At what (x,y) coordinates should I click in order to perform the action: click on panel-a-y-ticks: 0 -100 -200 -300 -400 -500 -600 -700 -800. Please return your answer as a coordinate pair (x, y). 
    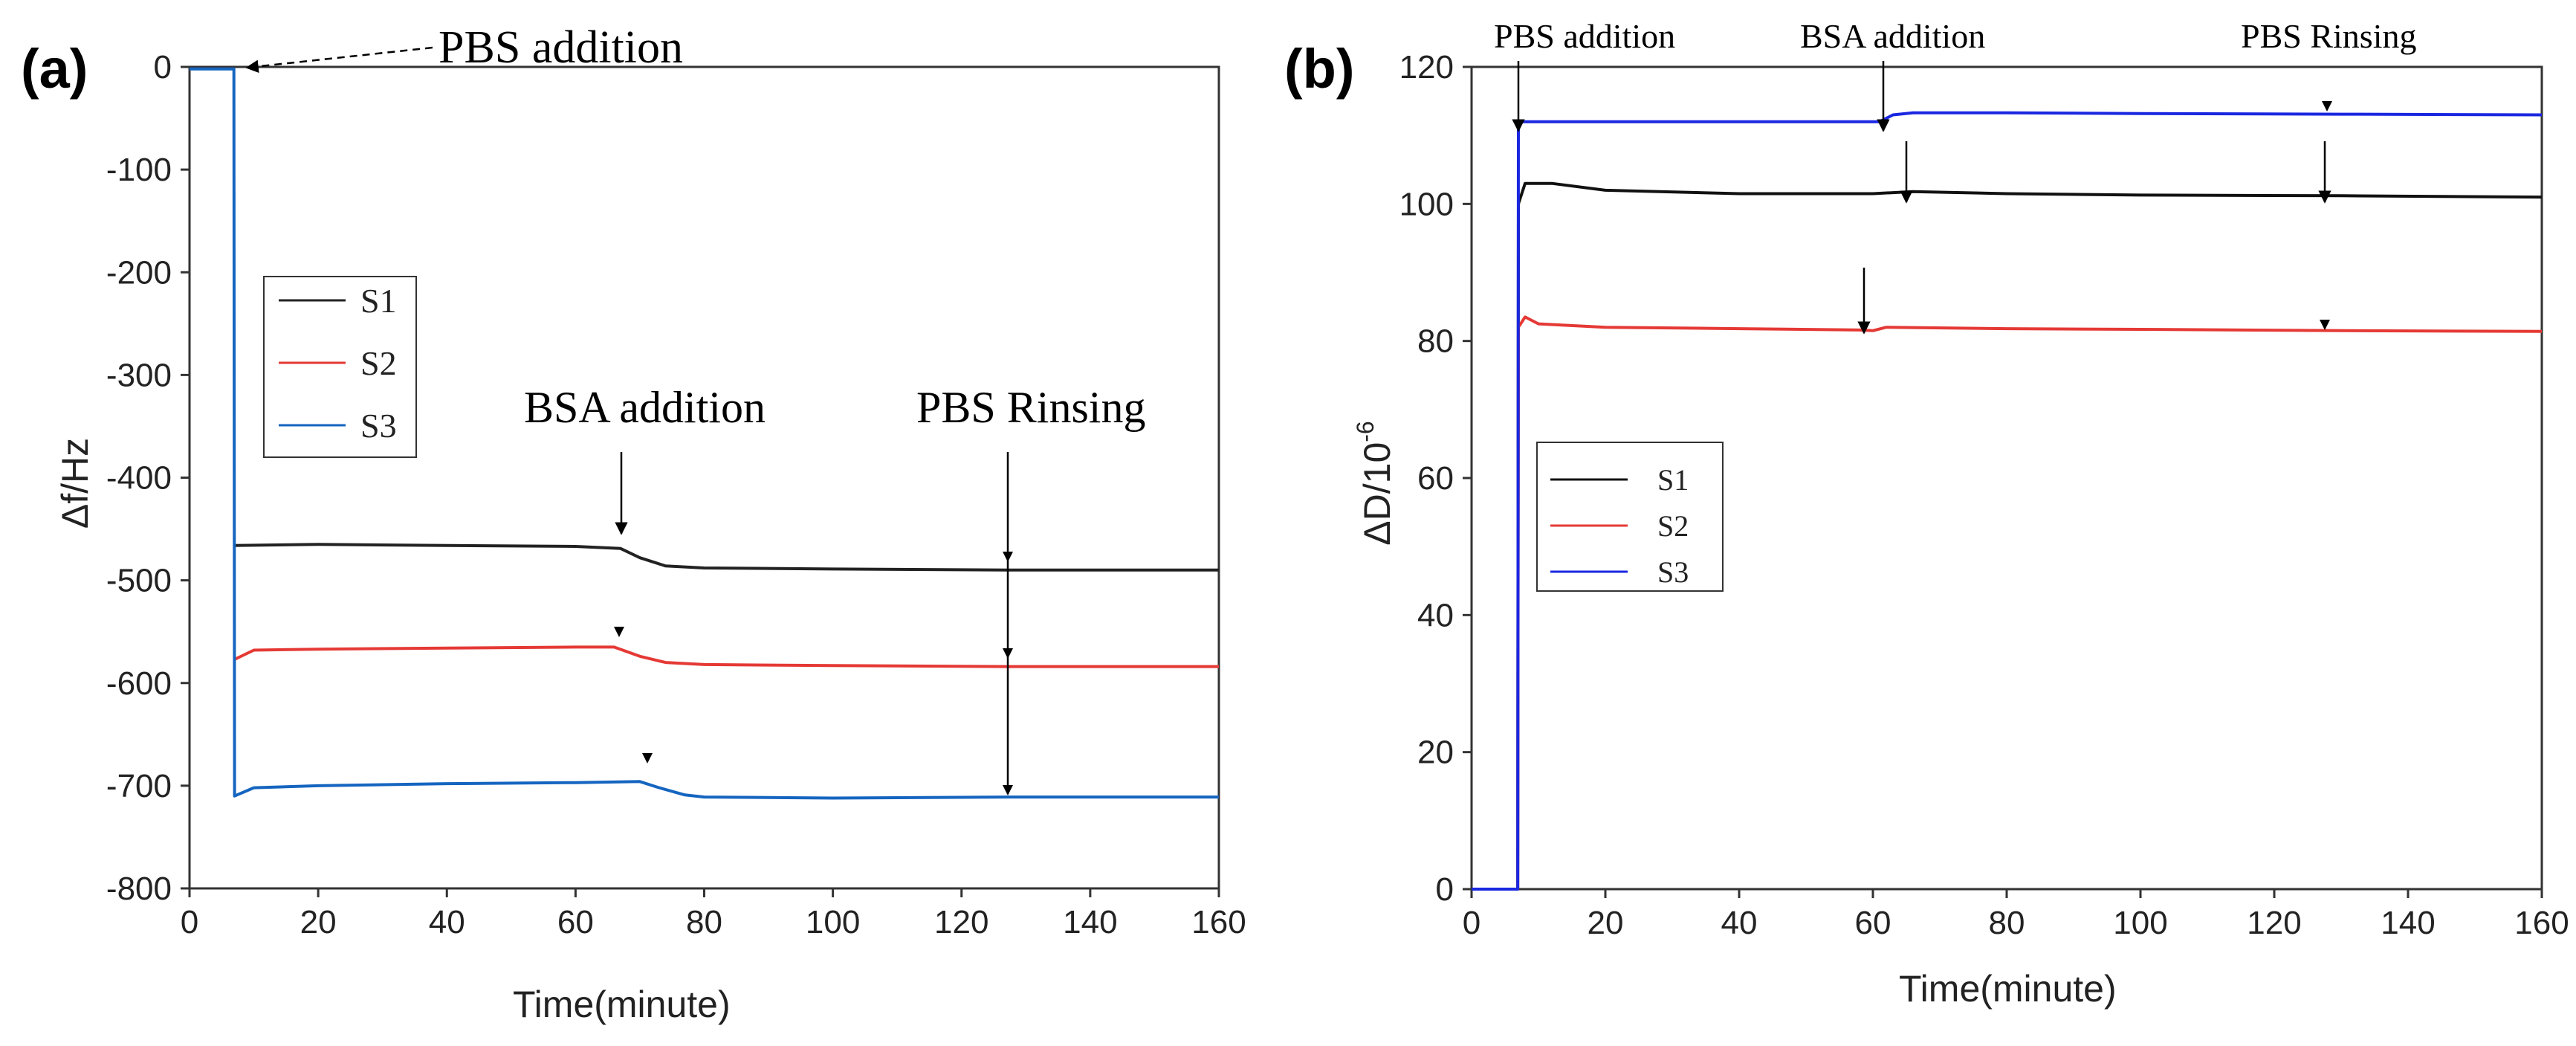
    Looking at the image, I should click on (148, 478).